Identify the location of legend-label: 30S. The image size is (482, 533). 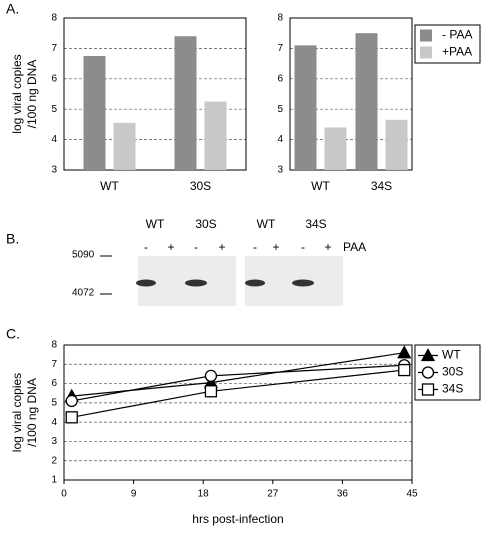
(452, 372).